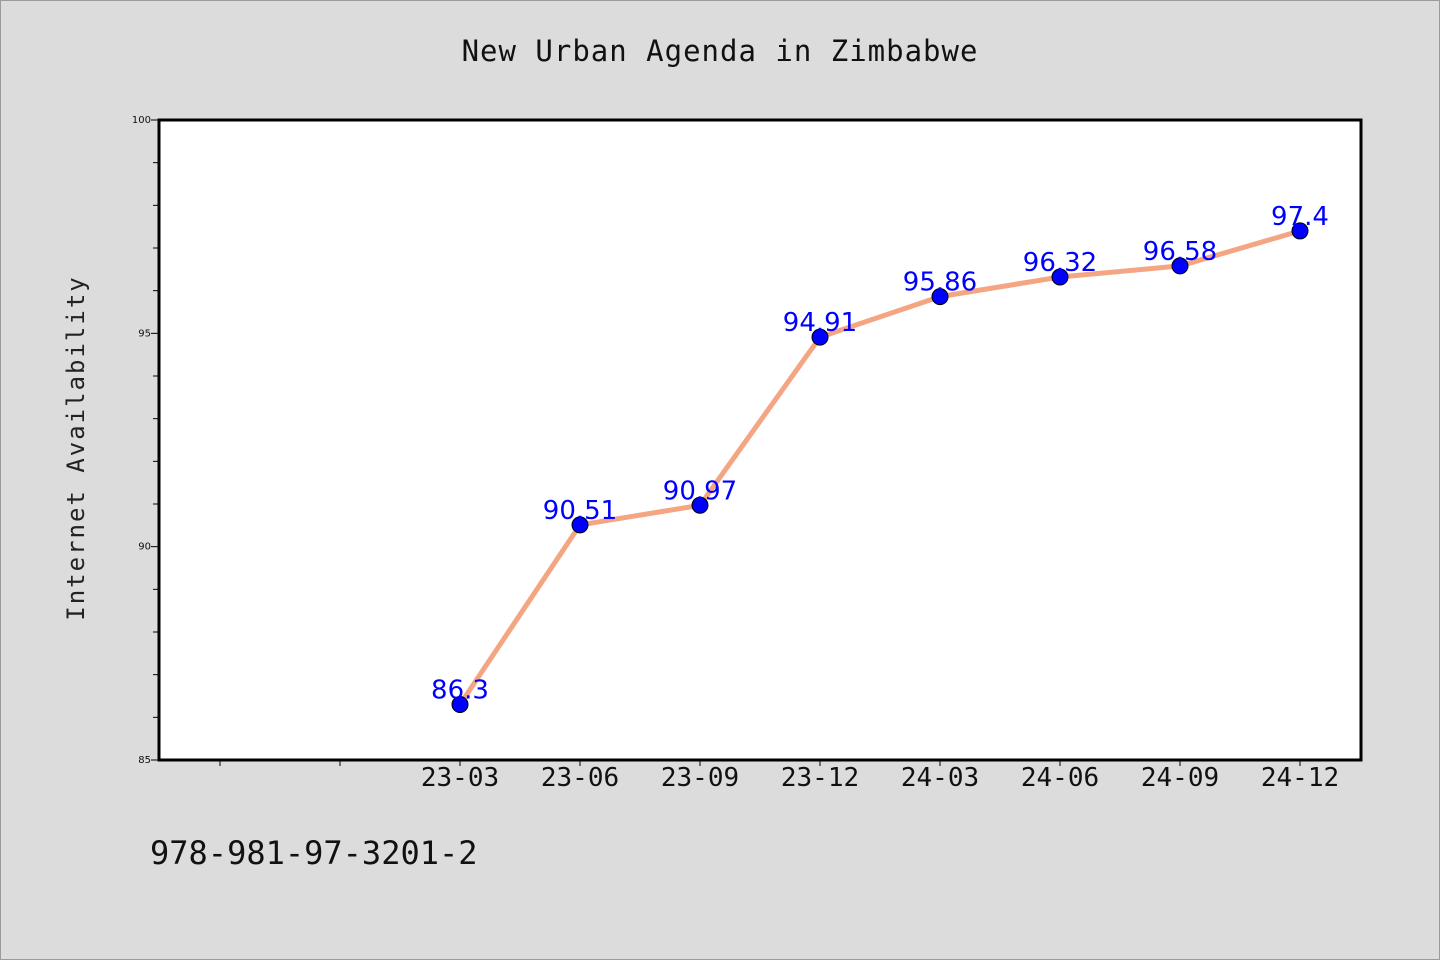 This screenshot has height=960, width=1440. I want to click on x-tick-label: 23-06, so click(580, 778).